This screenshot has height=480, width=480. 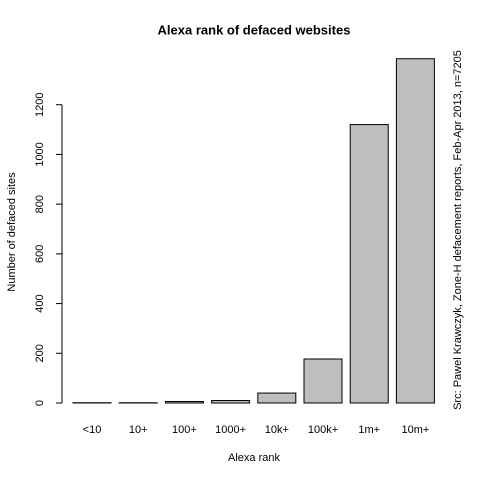 What do you see at coordinates (92, 430) in the screenshot?
I see `x-tick-label: <10` at bounding box center [92, 430].